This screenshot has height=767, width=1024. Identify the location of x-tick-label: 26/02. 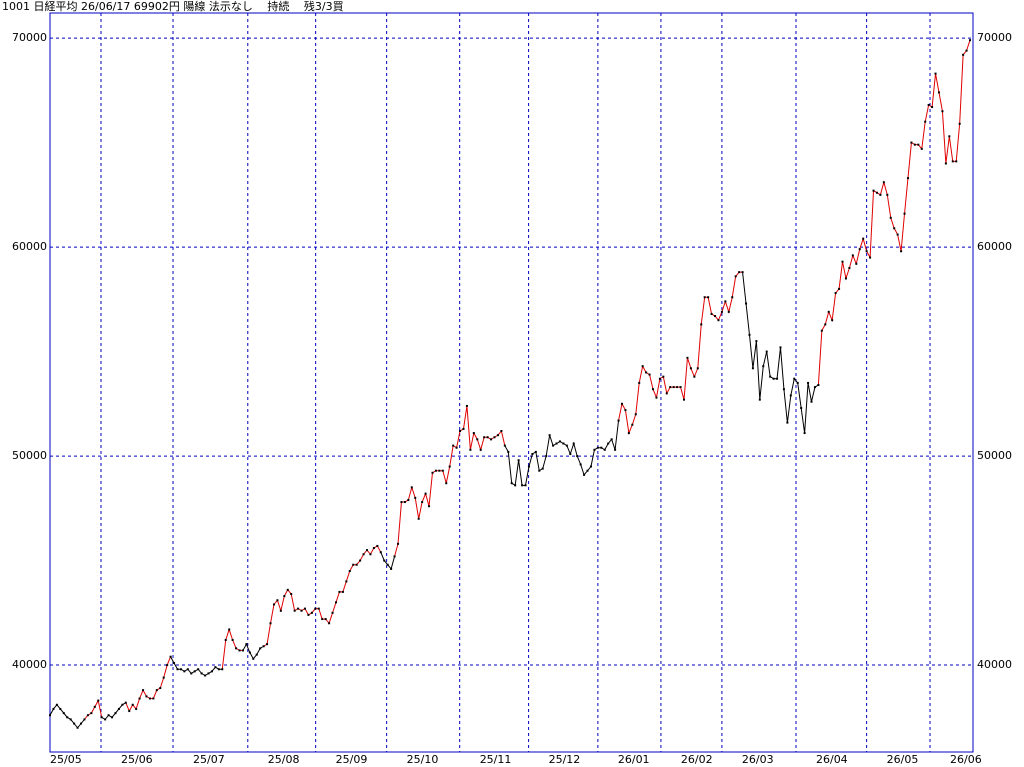
(697, 759).